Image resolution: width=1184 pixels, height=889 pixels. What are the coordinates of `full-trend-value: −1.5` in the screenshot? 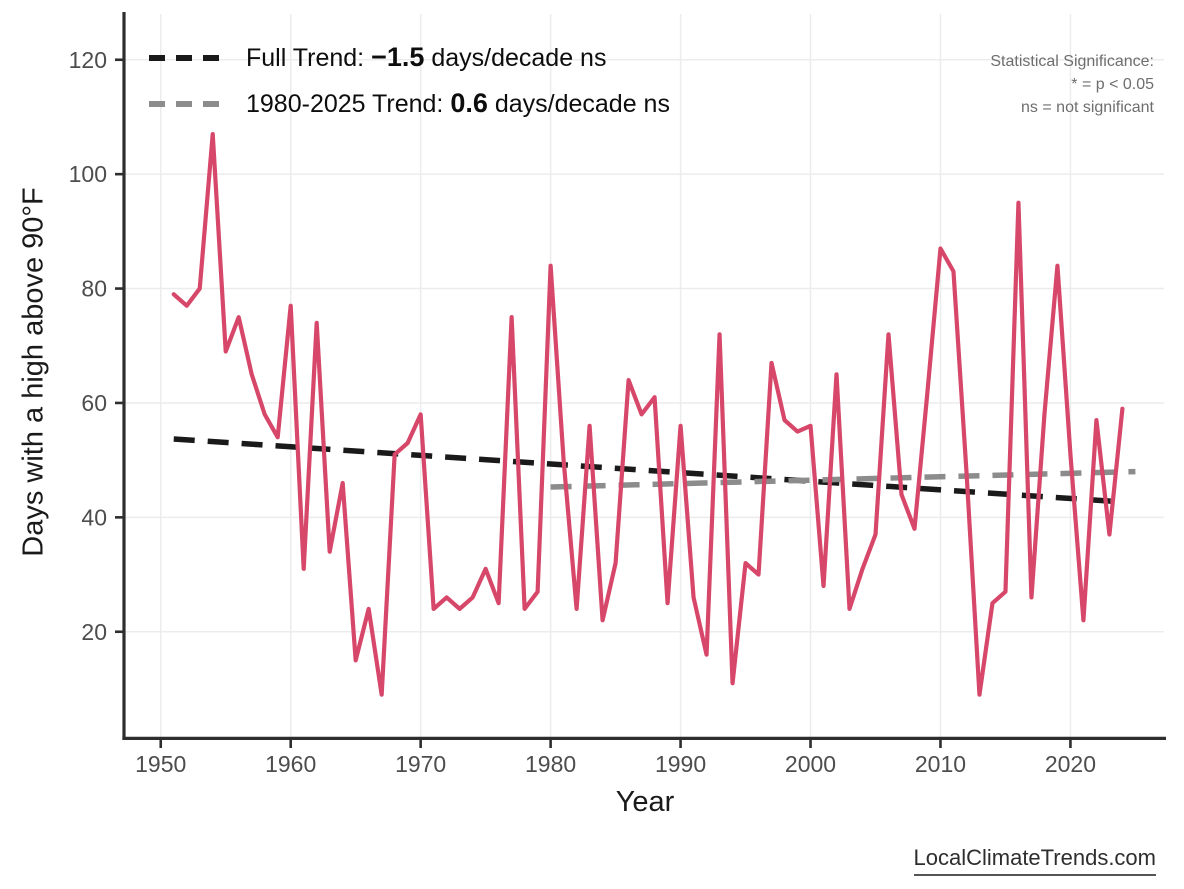 It's located at (398, 57).